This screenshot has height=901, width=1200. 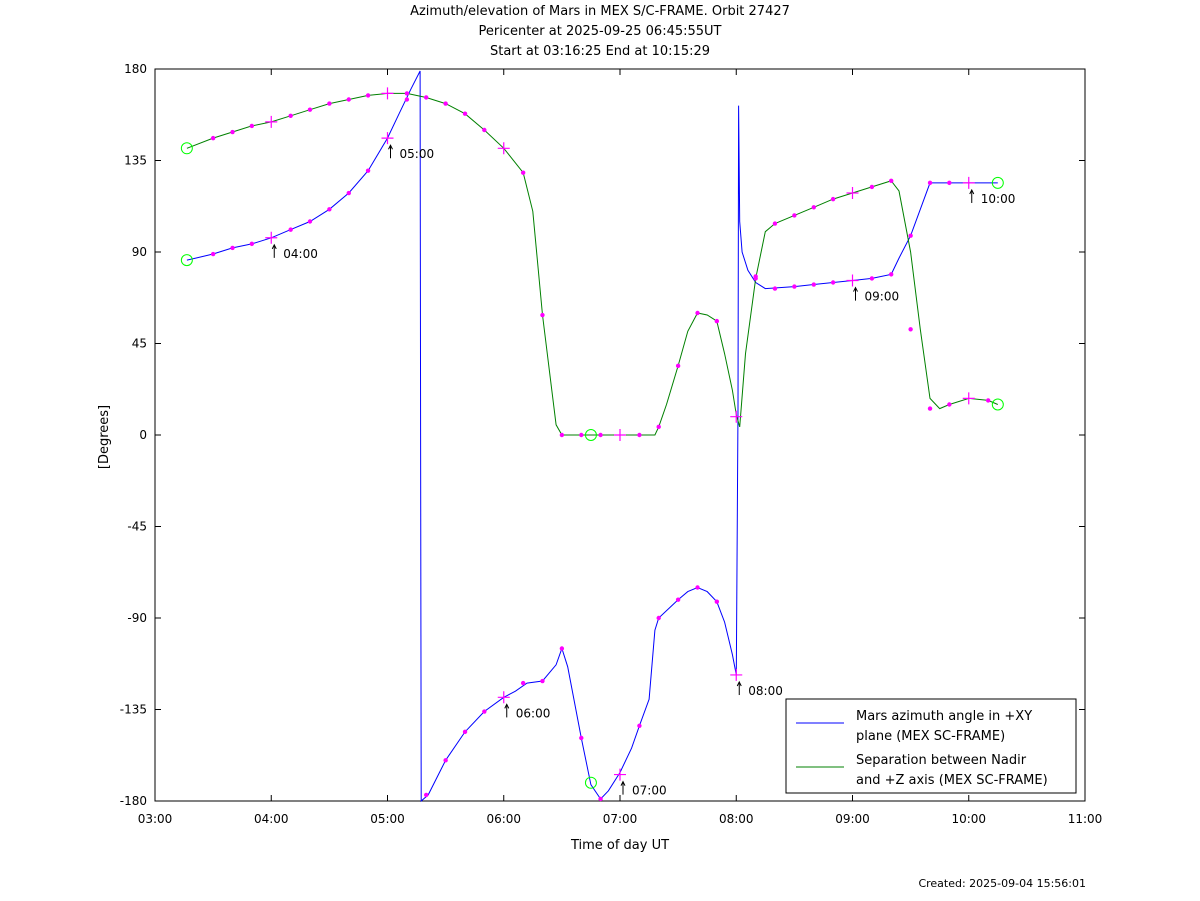 What do you see at coordinates (998, 199) in the screenshot?
I see `annotation-label: 10:00` at bounding box center [998, 199].